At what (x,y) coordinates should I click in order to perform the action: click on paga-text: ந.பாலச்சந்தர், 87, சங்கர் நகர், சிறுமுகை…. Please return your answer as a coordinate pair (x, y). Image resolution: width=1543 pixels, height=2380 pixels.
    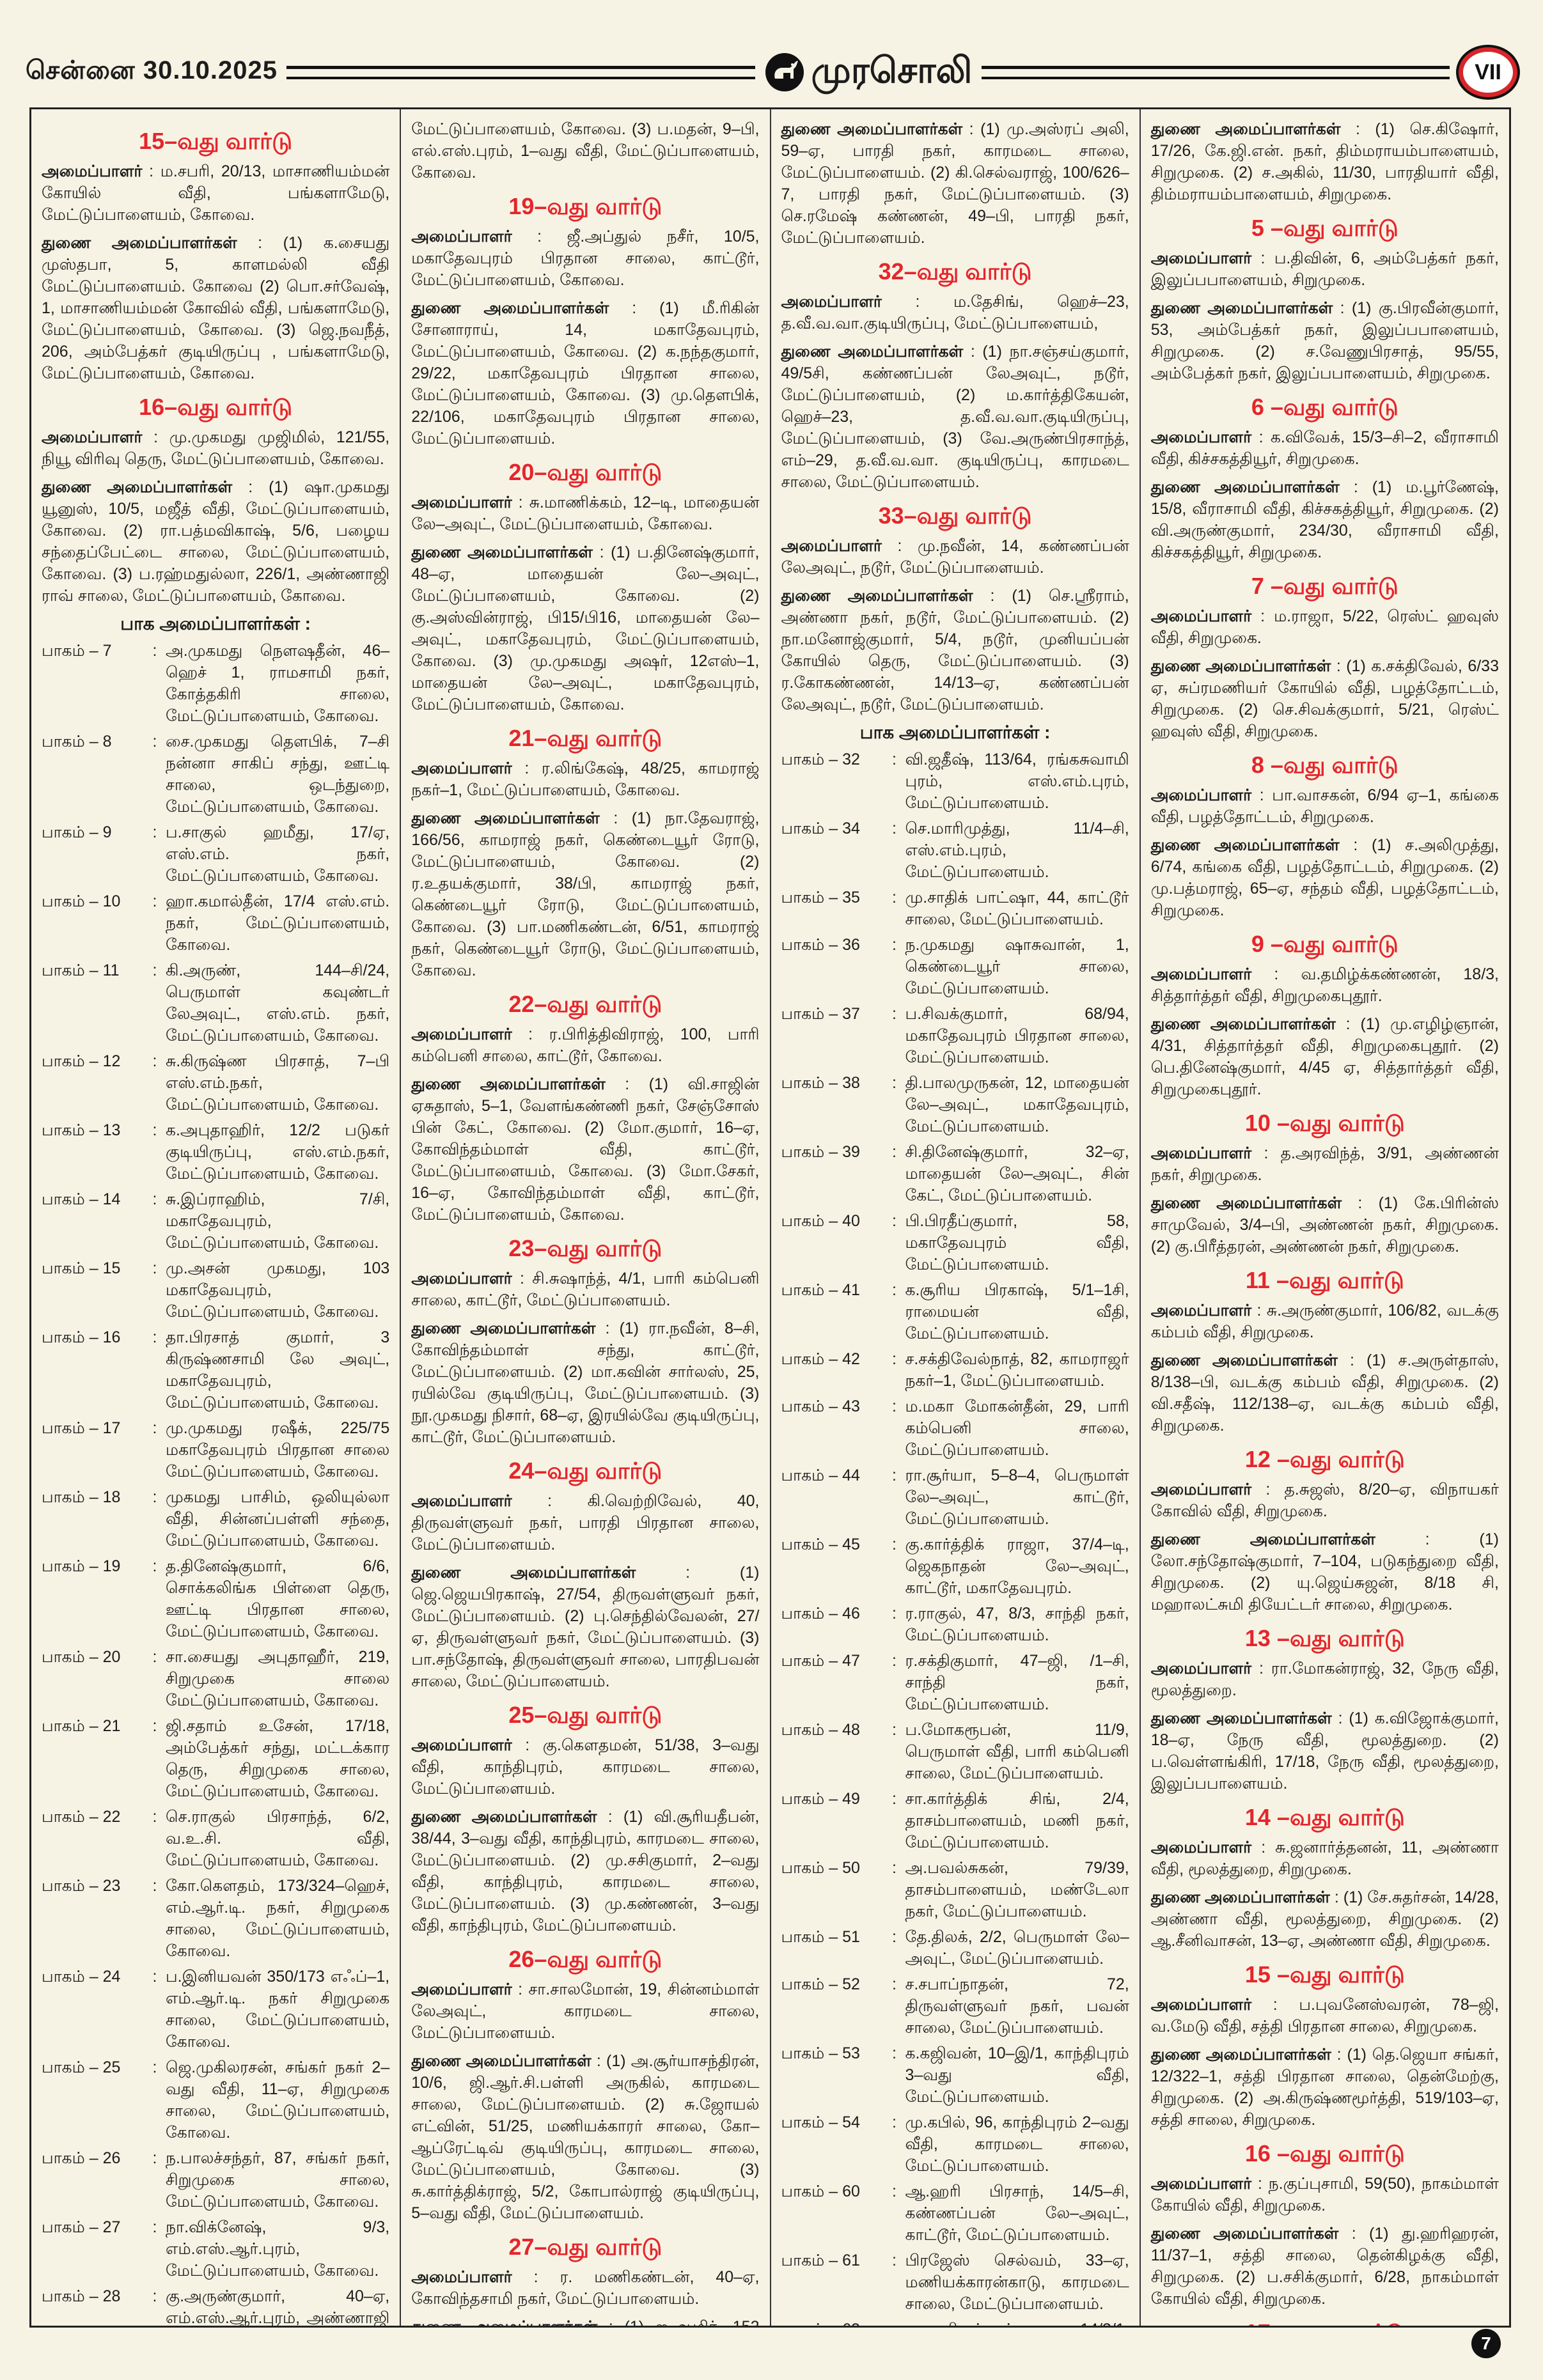
    Looking at the image, I should click on (278, 2180).